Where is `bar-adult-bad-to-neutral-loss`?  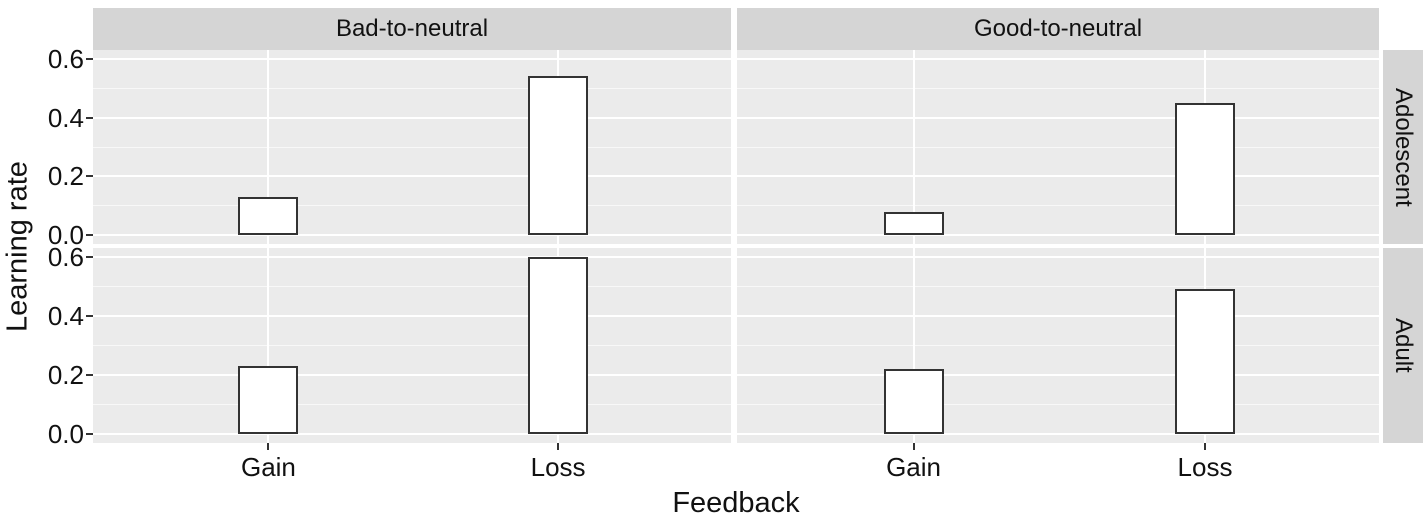 bar-adult-bad-to-neutral-loss is located at coordinates (558, 345).